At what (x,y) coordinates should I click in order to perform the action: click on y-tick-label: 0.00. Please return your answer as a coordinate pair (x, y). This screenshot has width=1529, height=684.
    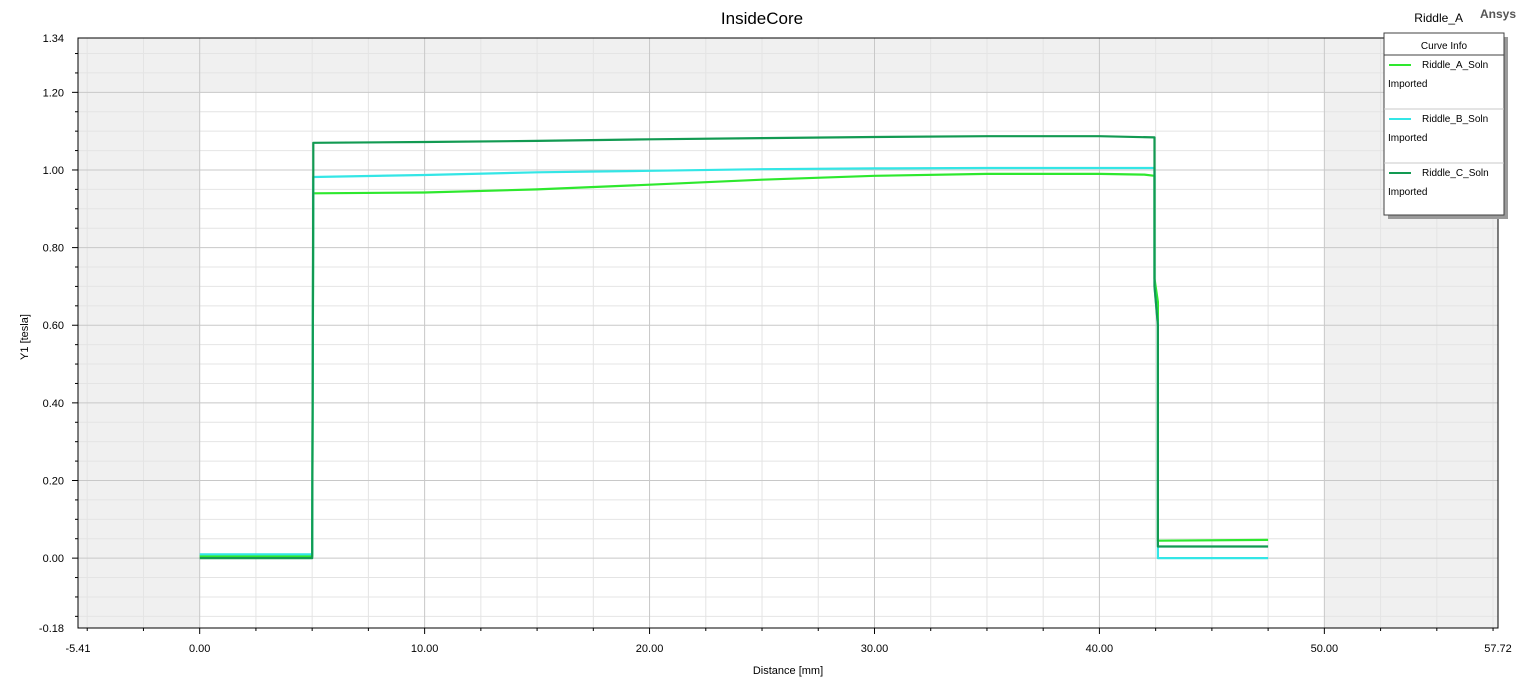
    Looking at the image, I should click on (53, 559).